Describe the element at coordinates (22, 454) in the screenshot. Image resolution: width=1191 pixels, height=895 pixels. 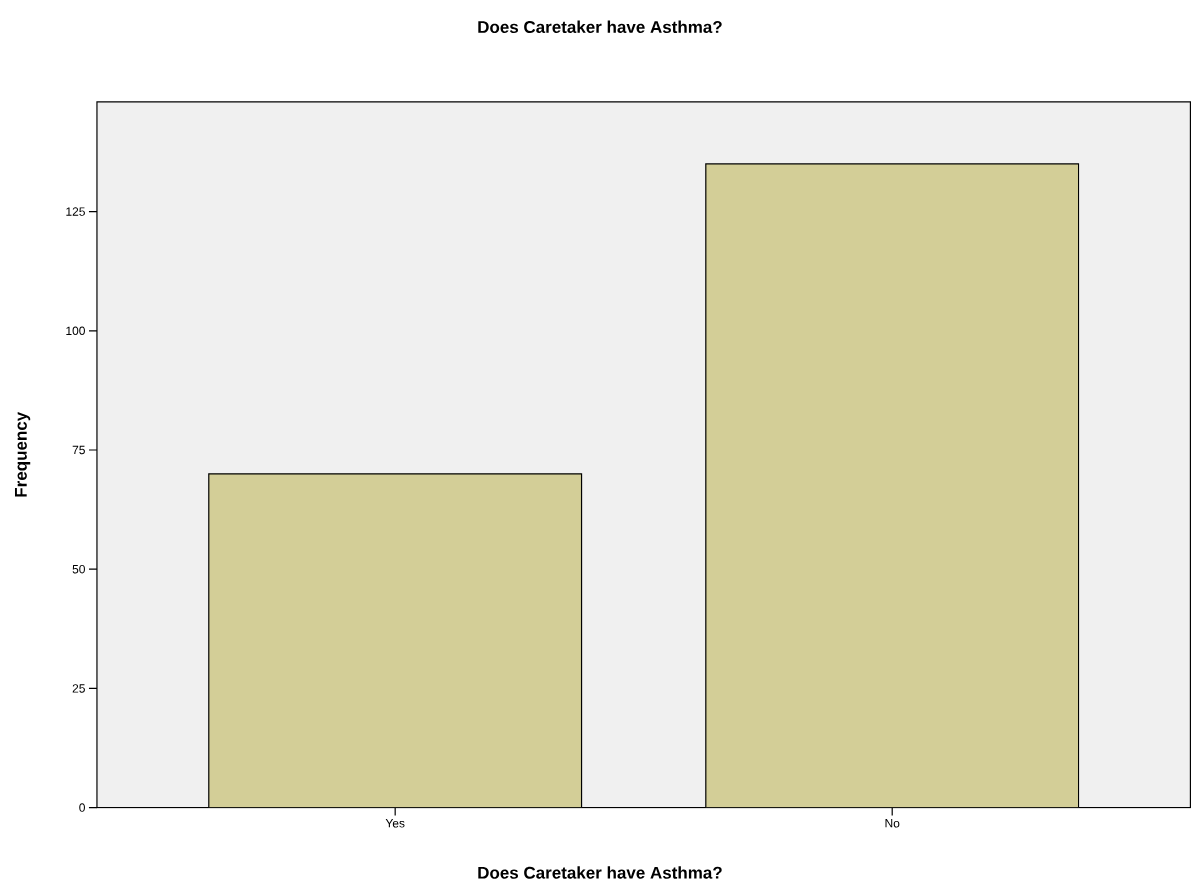
I see `y-axis-title: Frequency` at that location.